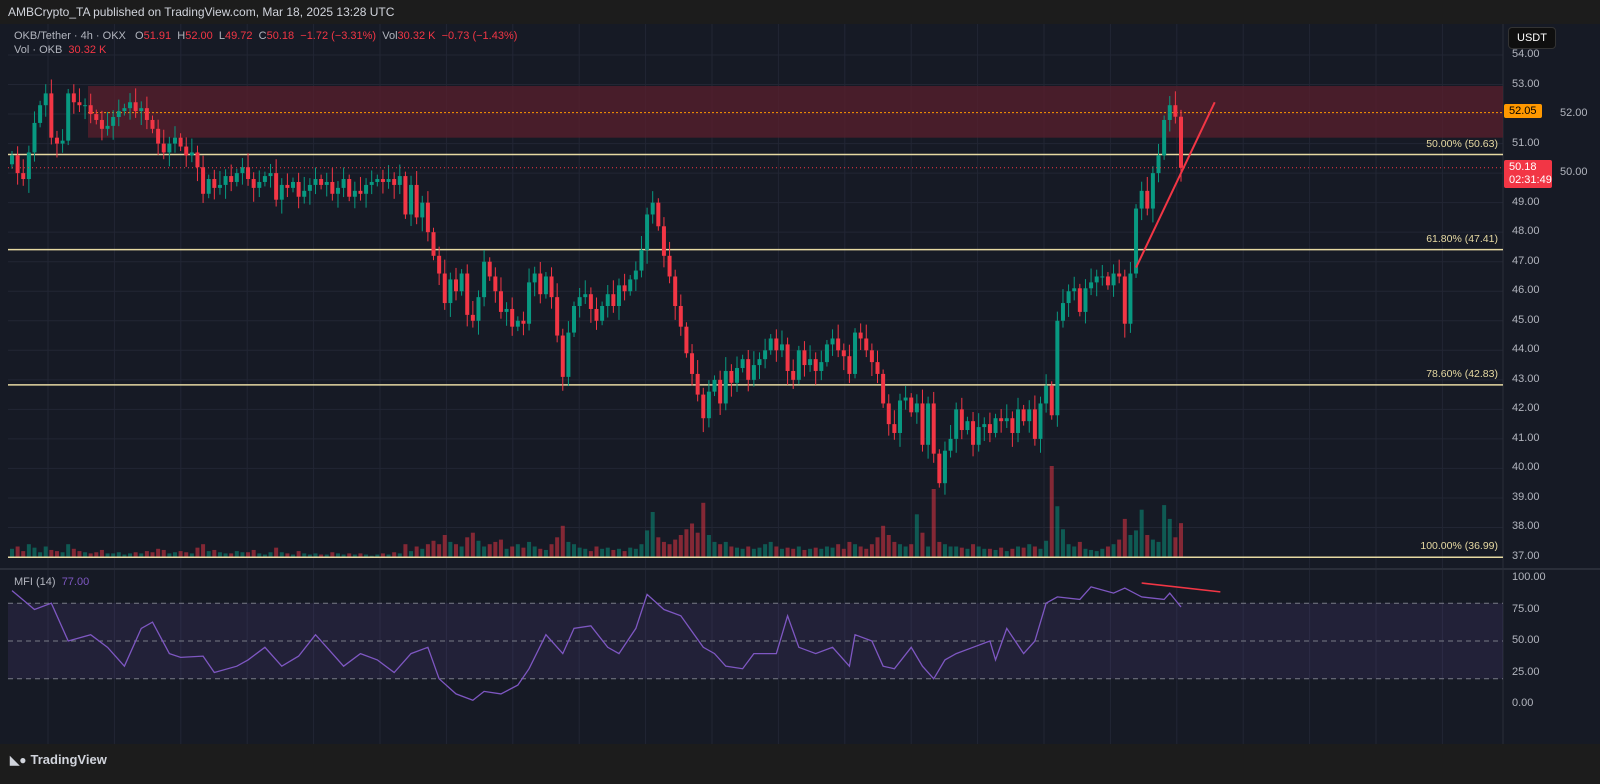 This screenshot has height=784, width=1600. What do you see at coordinates (1526, 260) in the screenshot?
I see `price-axis-label: 47.00` at bounding box center [1526, 260].